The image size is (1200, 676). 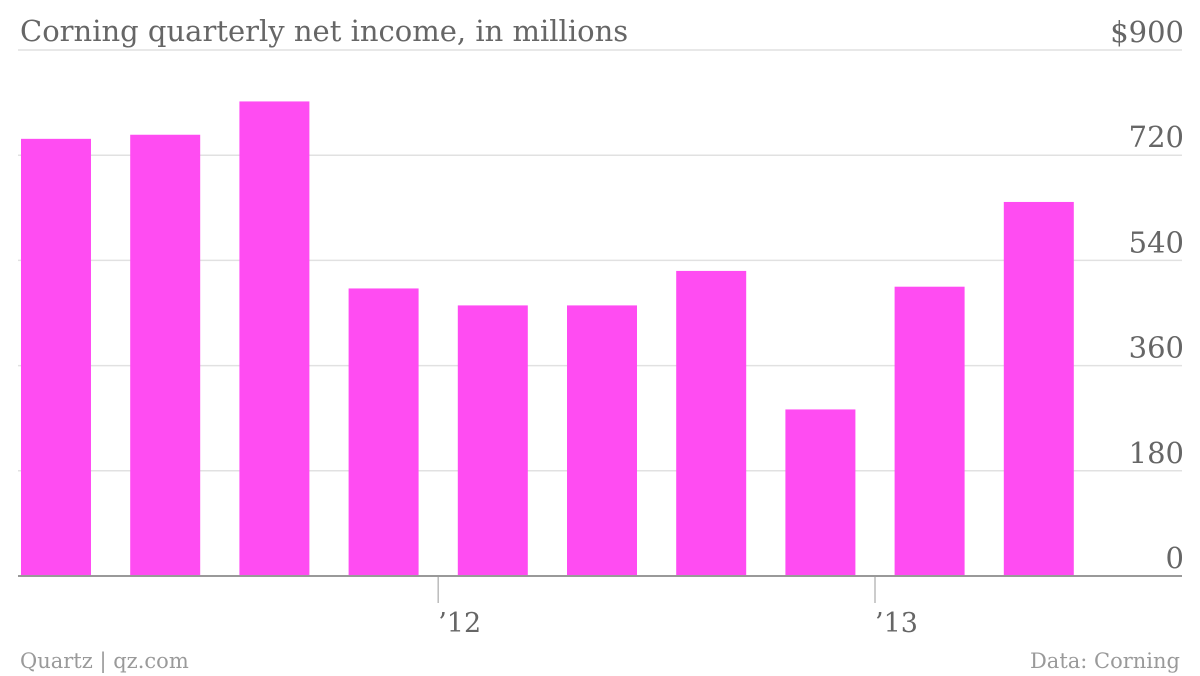 I want to click on y-tick-label: 720, so click(x=1156, y=137).